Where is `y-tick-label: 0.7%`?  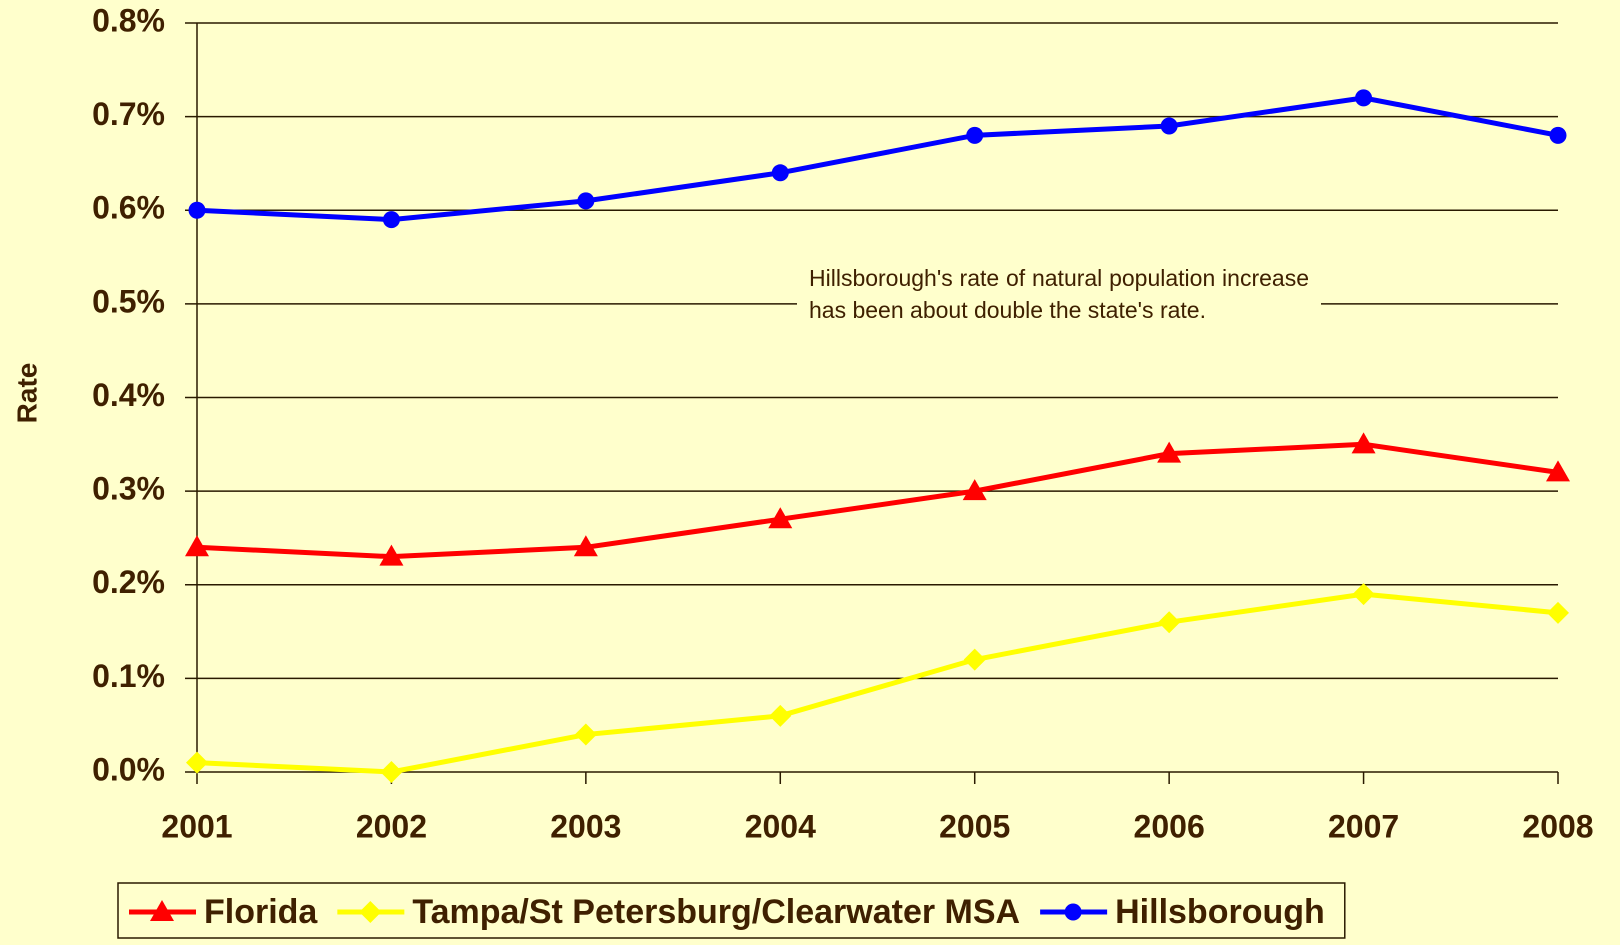 y-tick-label: 0.7% is located at coordinates (128, 114).